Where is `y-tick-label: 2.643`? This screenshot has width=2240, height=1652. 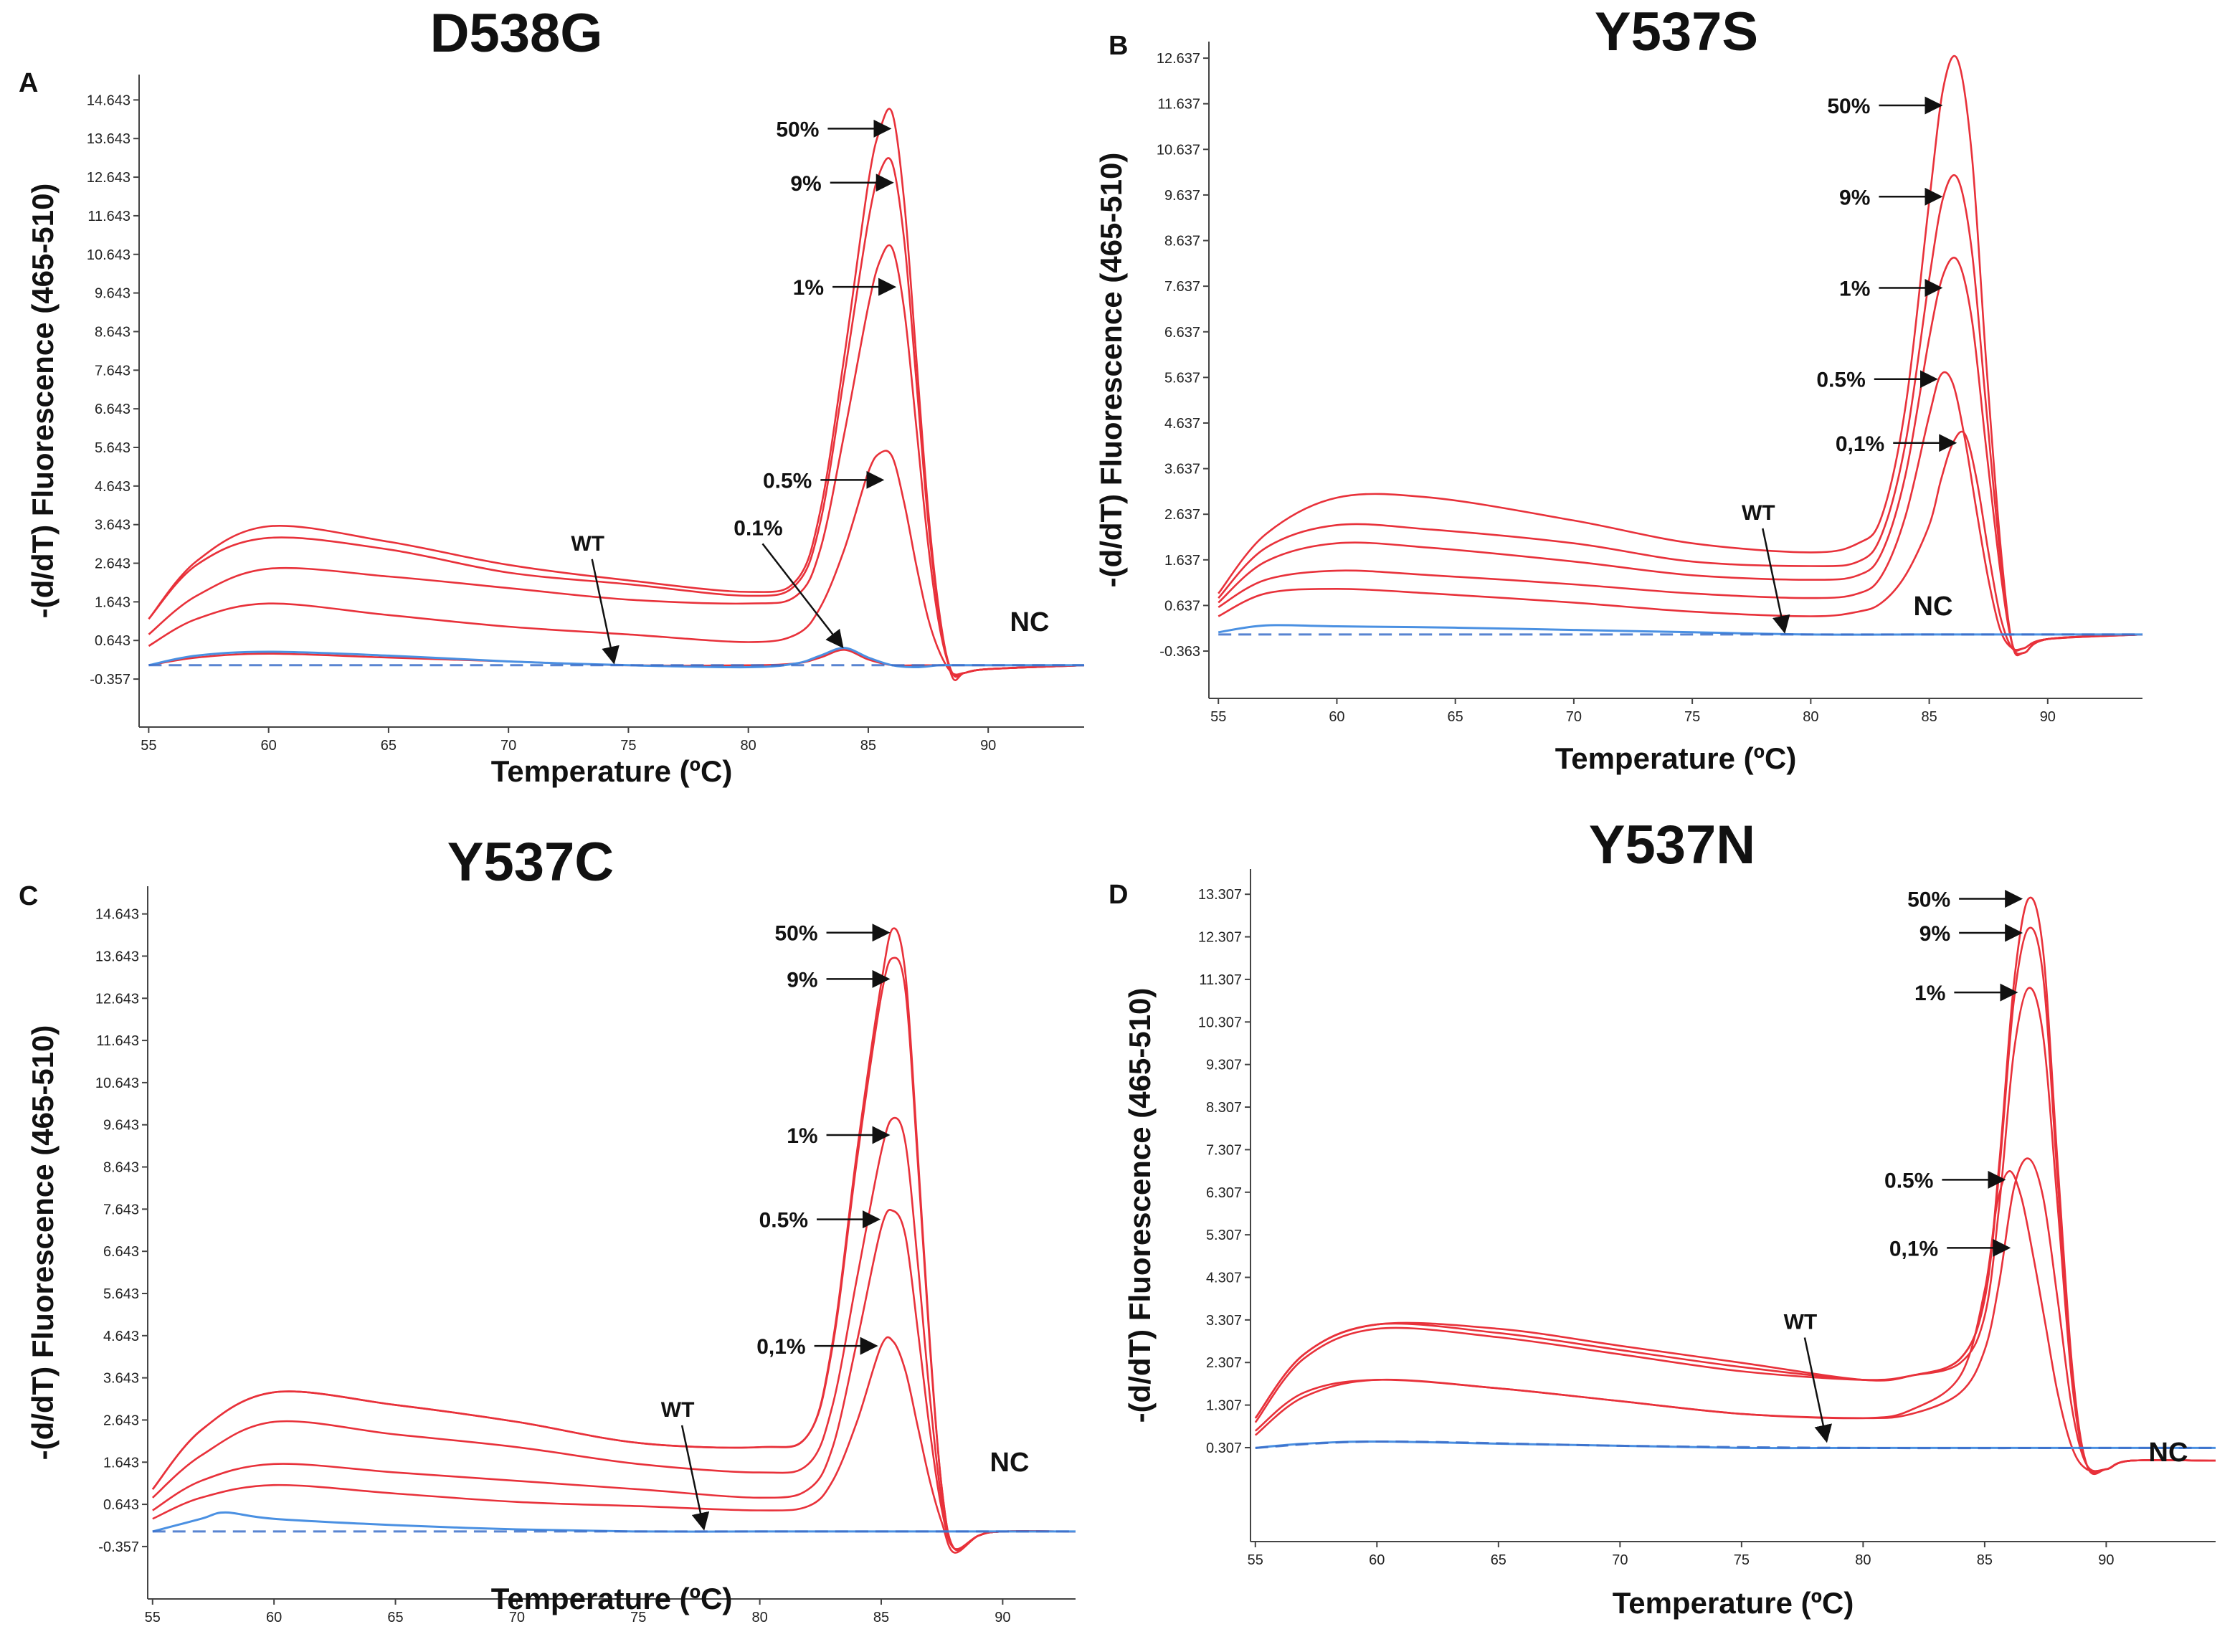 y-tick-label: 2.643 is located at coordinates (112, 564).